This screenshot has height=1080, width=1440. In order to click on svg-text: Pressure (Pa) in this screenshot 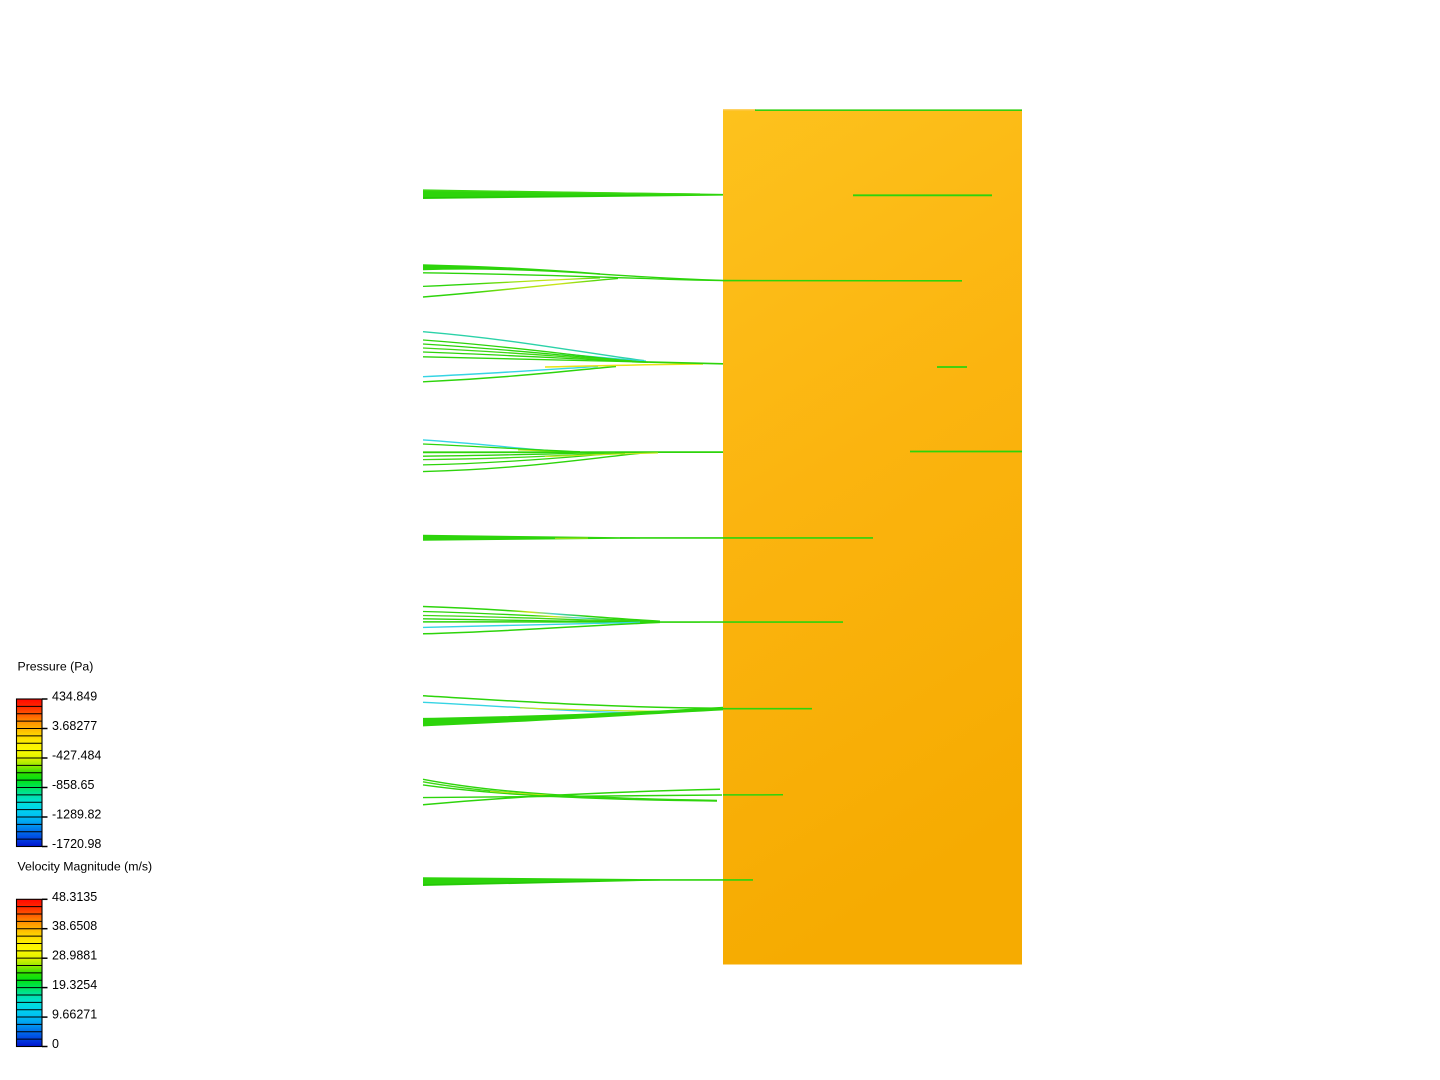, I will do `click(56, 667)`.